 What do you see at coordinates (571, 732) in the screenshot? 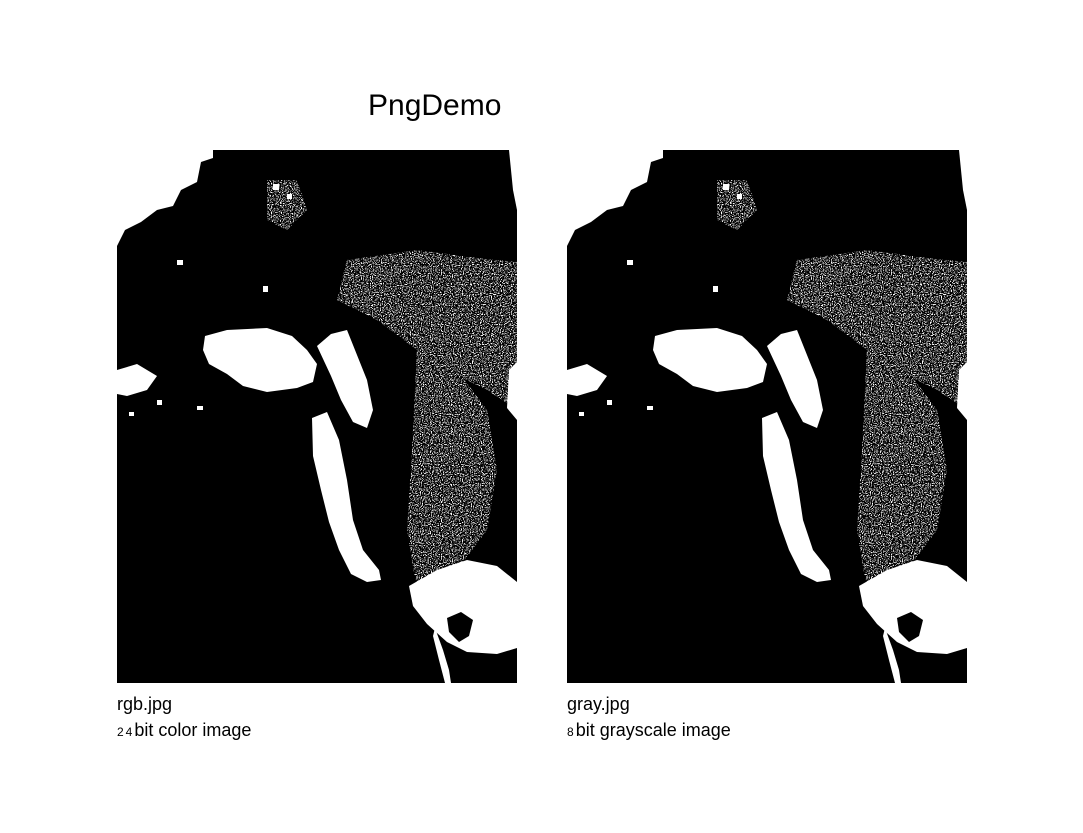
I see `gray-bit-depth: 8` at bounding box center [571, 732].